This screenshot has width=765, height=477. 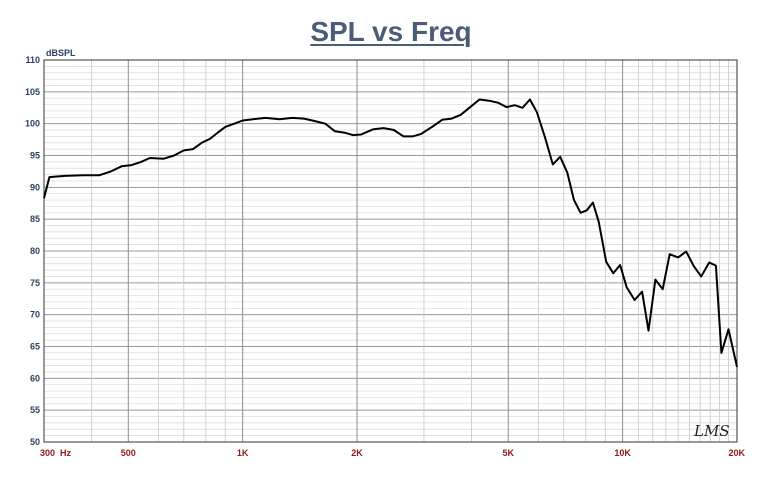 I want to click on y-tick-label: 100, so click(x=32, y=124).